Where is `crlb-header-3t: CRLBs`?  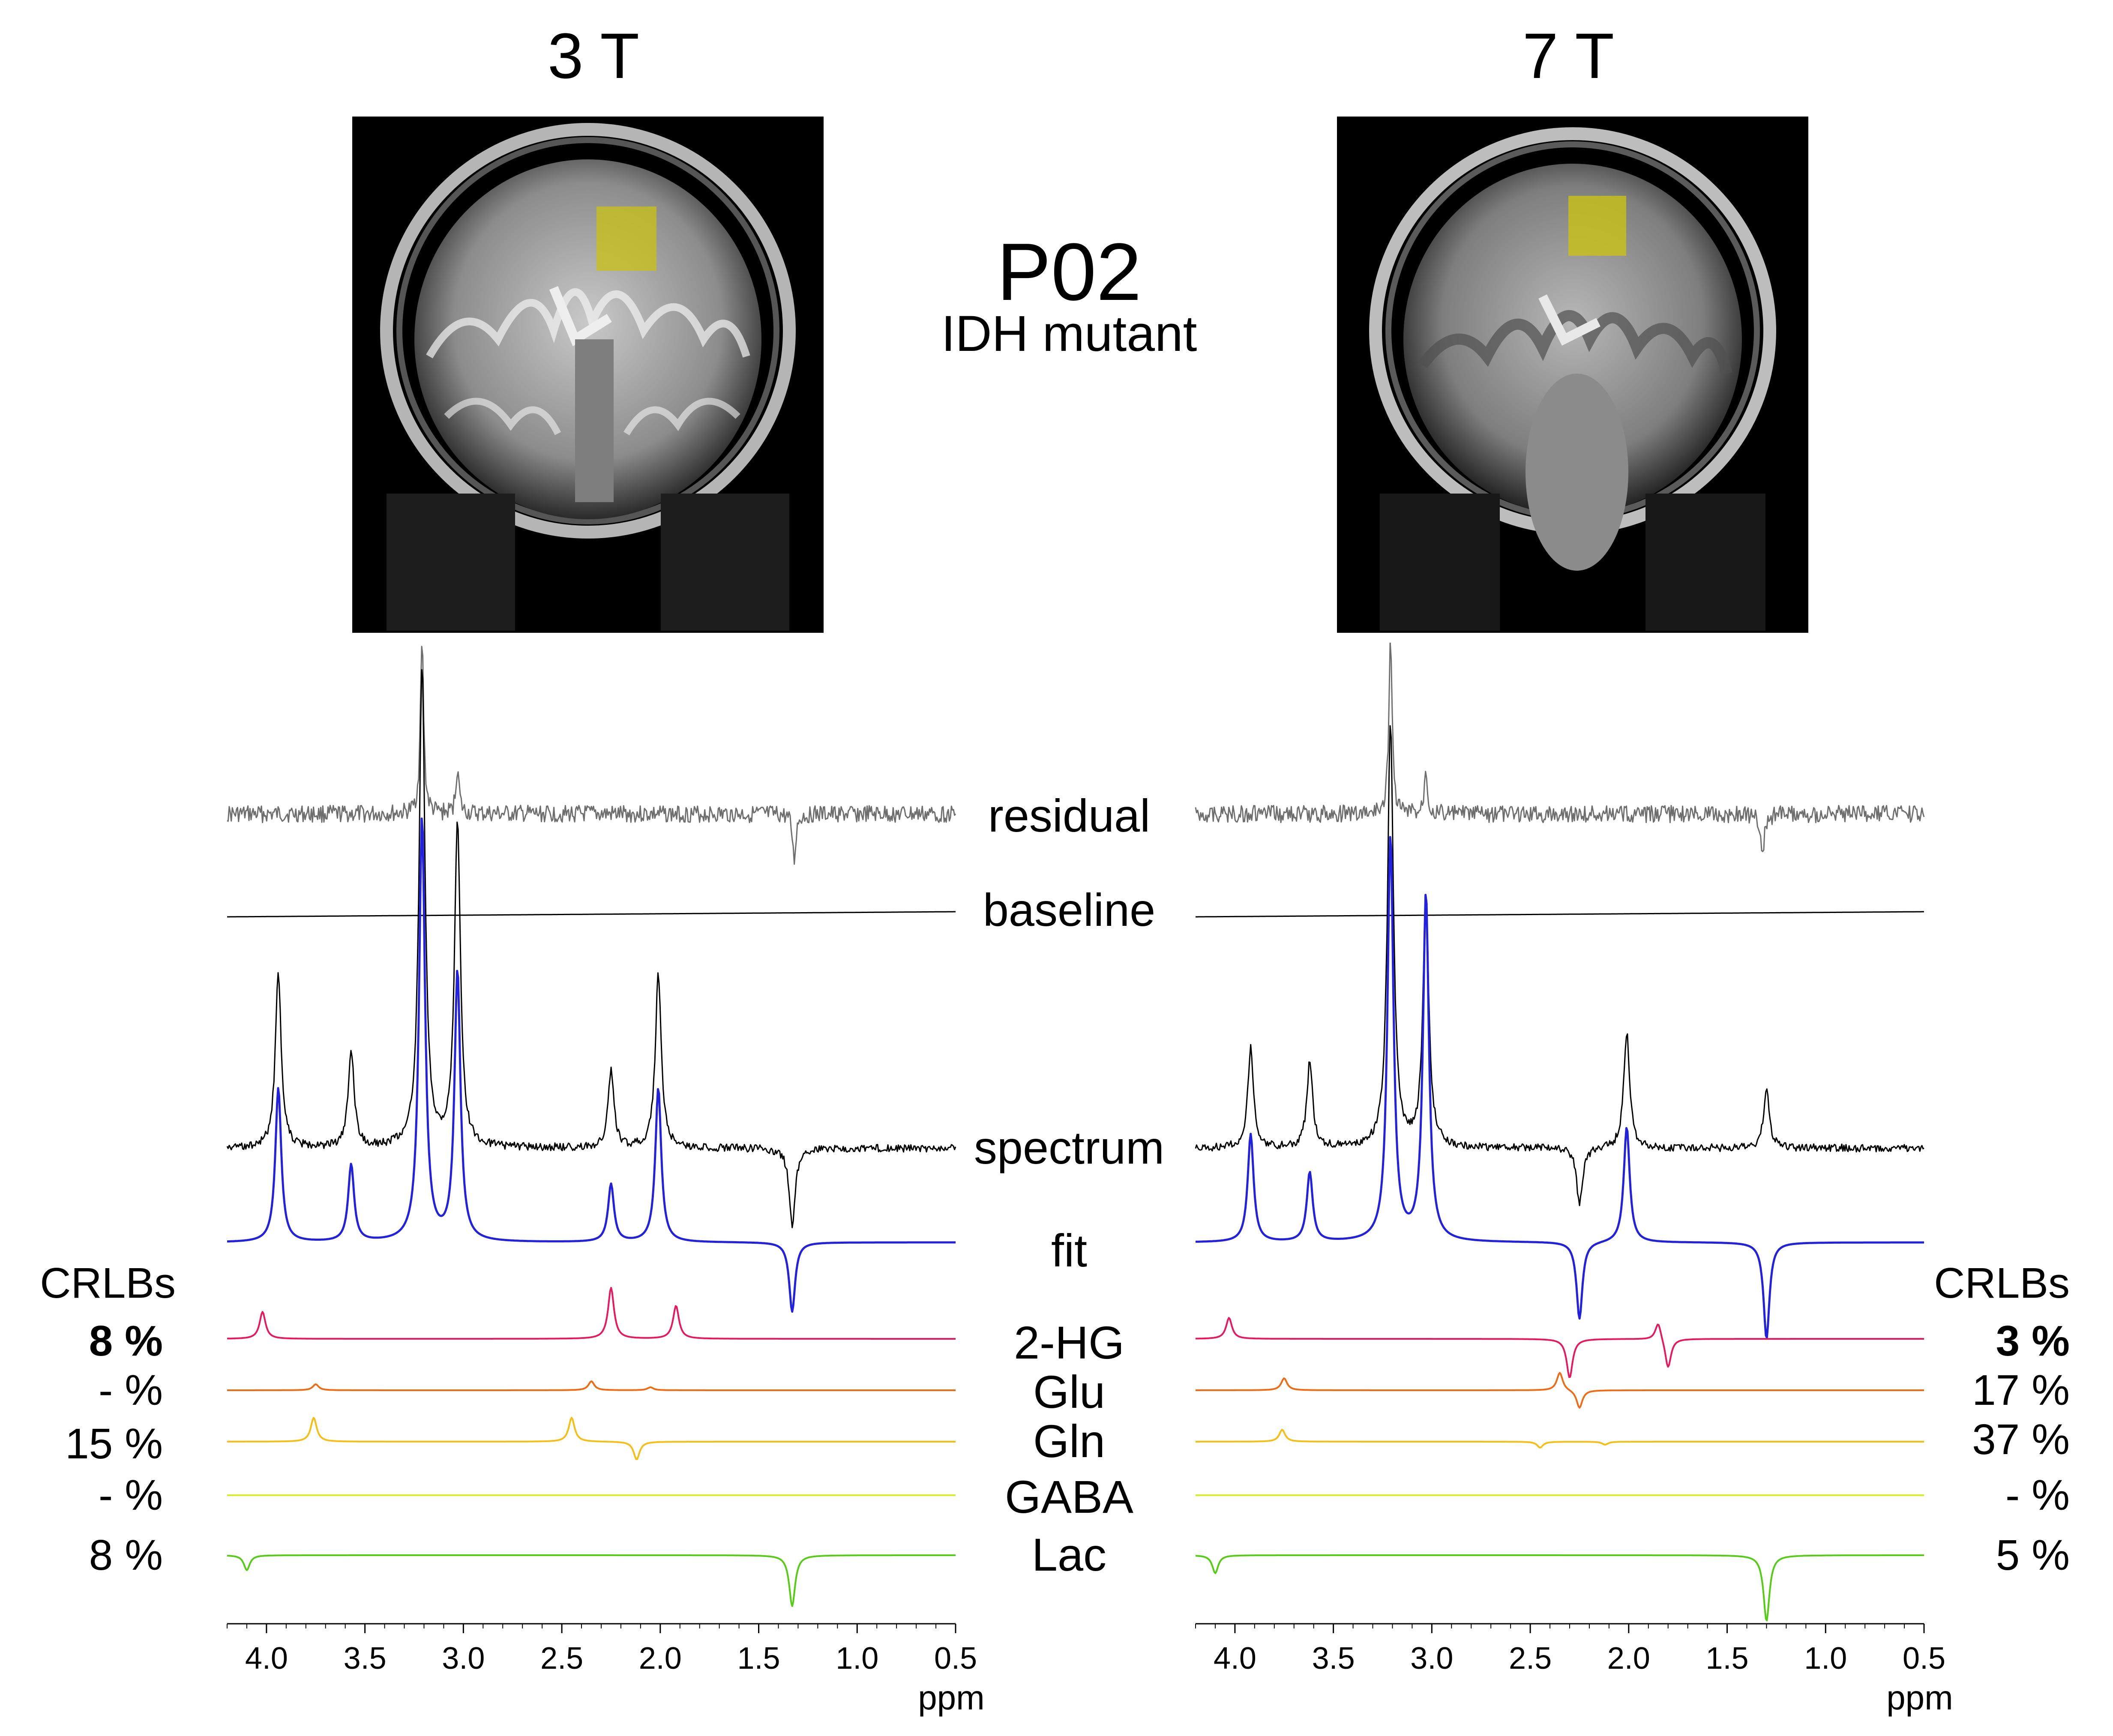 crlb-header-3t: CRLBs is located at coordinates (108, 1283).